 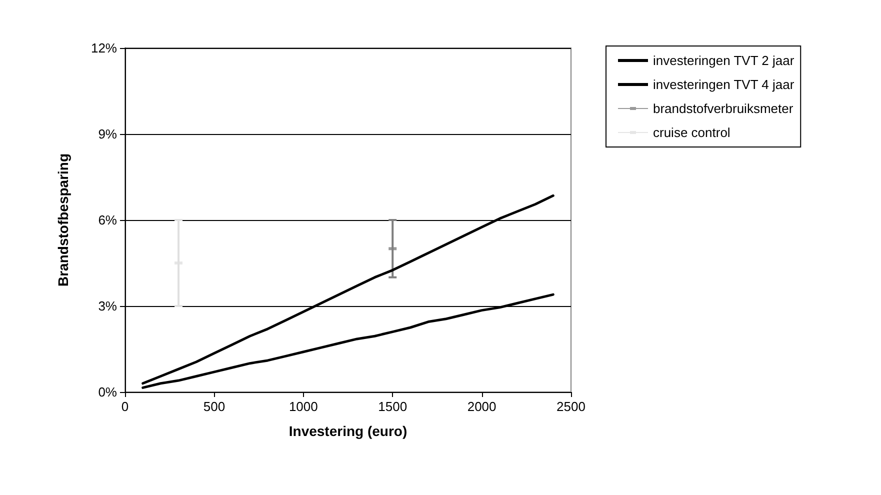 What do you see at coordinates (303, 406) in the screenshot?
I see `x-tick-label: 1000` at bounding box center [303, 406].